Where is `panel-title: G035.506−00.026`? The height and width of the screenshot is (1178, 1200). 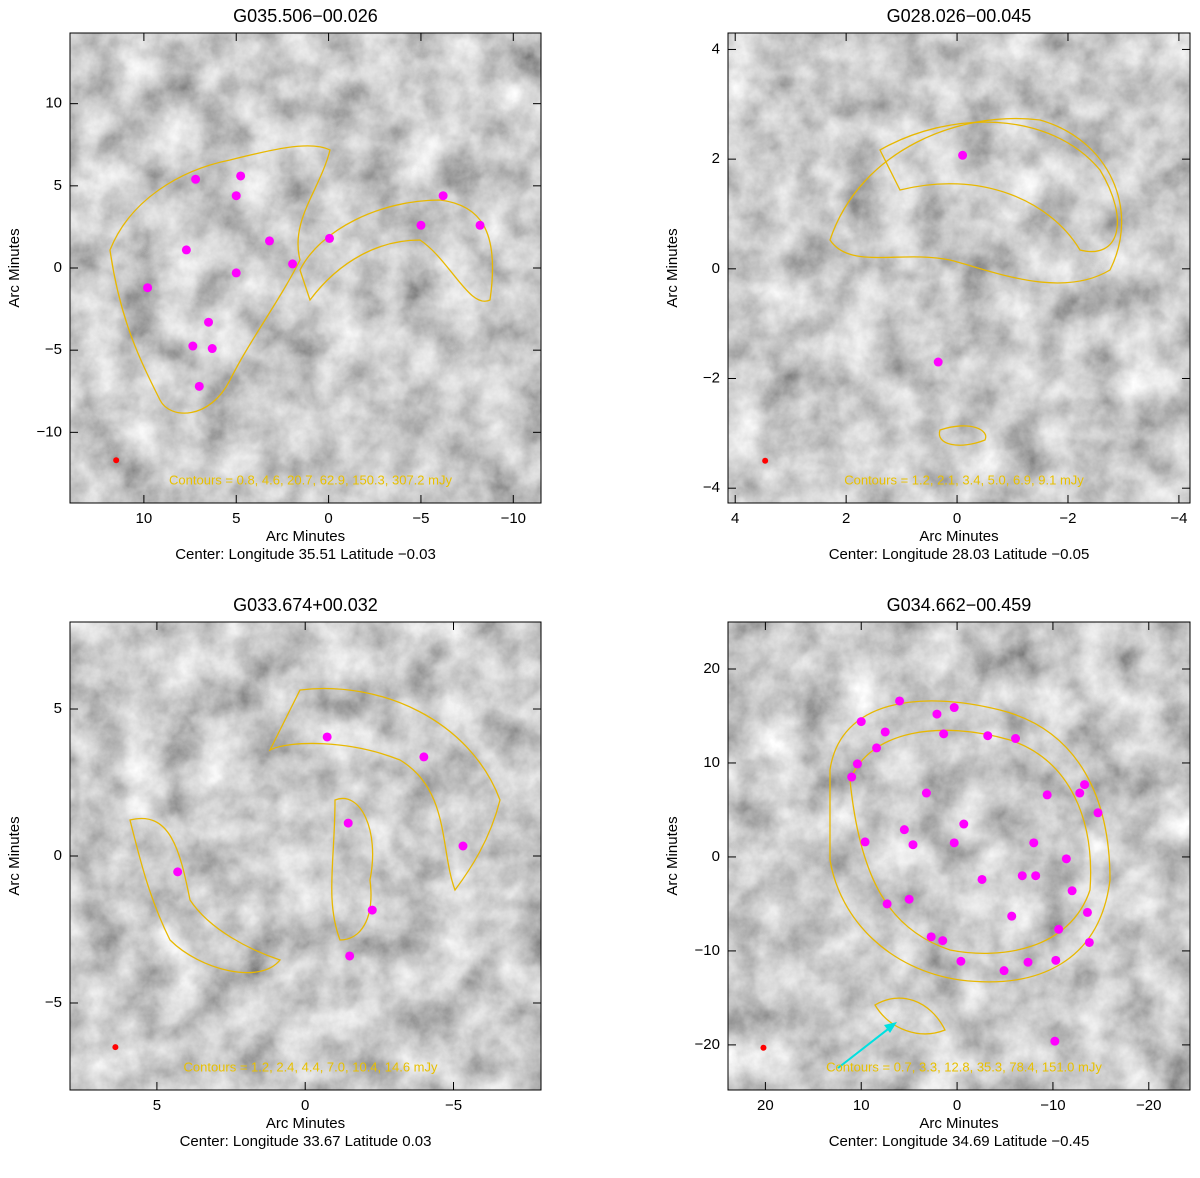 panel-title: G035.506−00.026 is located at coordinates (305, 16).